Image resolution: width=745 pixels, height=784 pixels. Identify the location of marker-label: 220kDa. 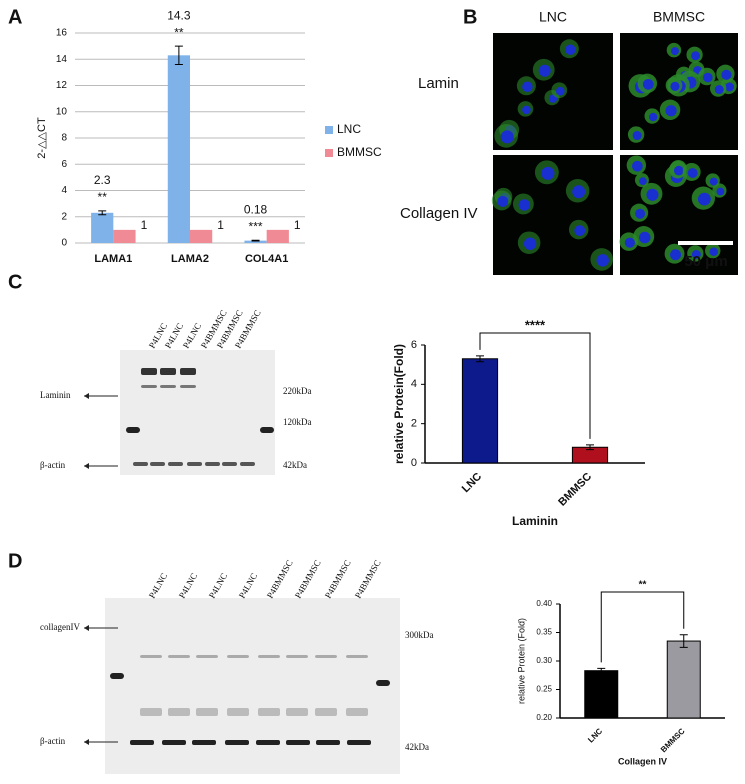
(297, 391).